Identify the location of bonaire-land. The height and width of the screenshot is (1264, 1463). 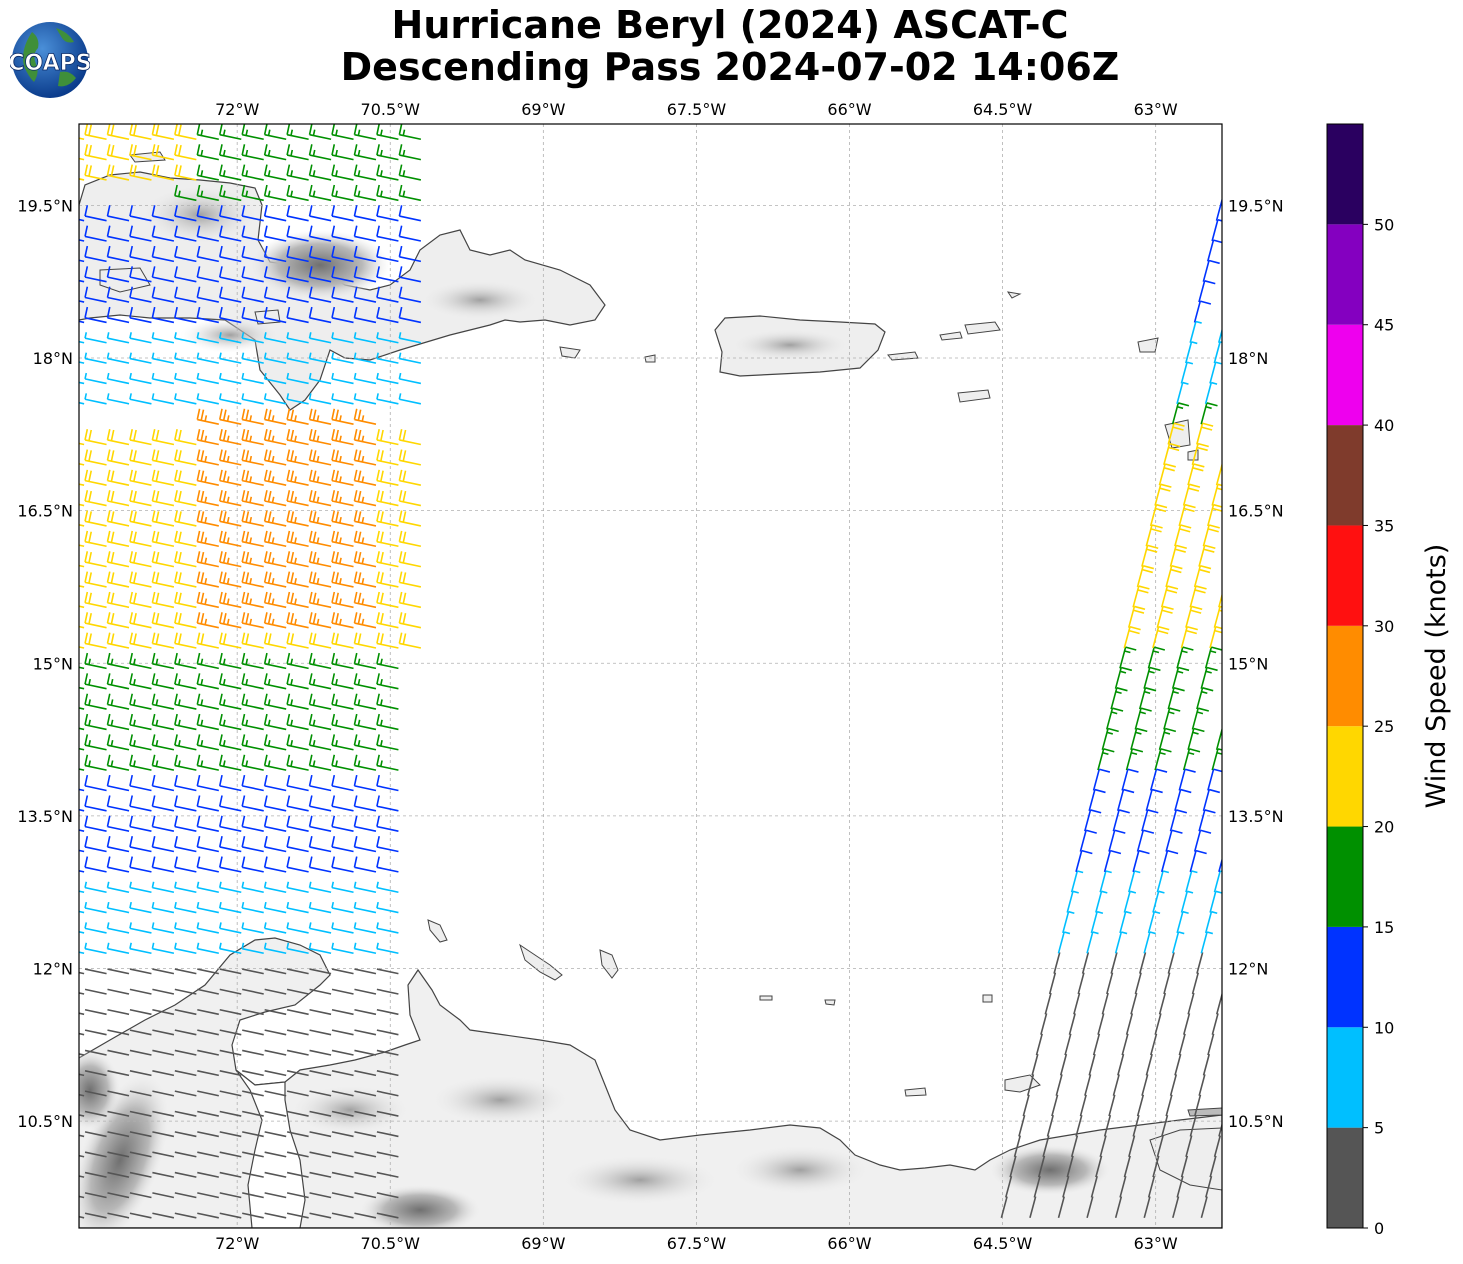
(609, 964).